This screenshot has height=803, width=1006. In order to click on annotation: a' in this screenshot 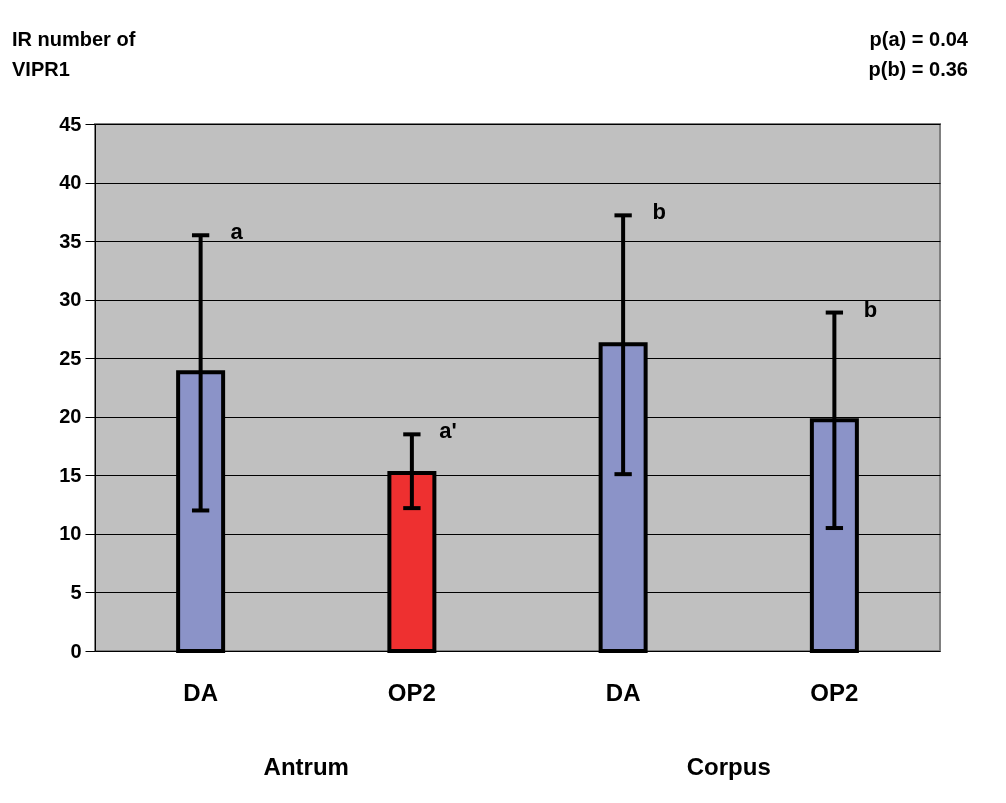, I will do `click(448, 431)`.